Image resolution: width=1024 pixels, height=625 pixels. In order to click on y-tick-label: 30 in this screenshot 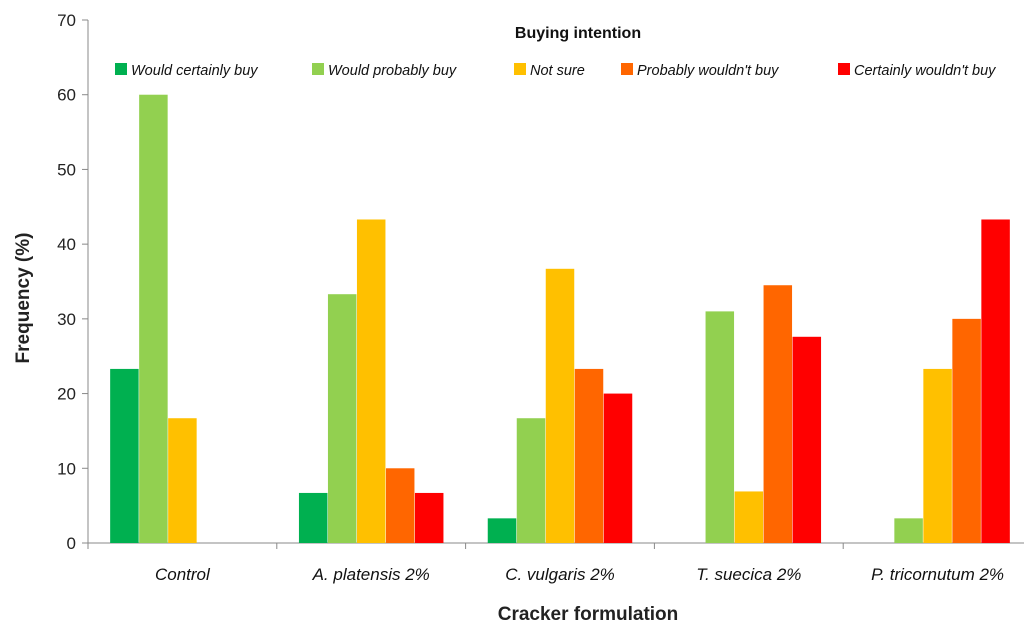, I will do `click(66, 319)`.